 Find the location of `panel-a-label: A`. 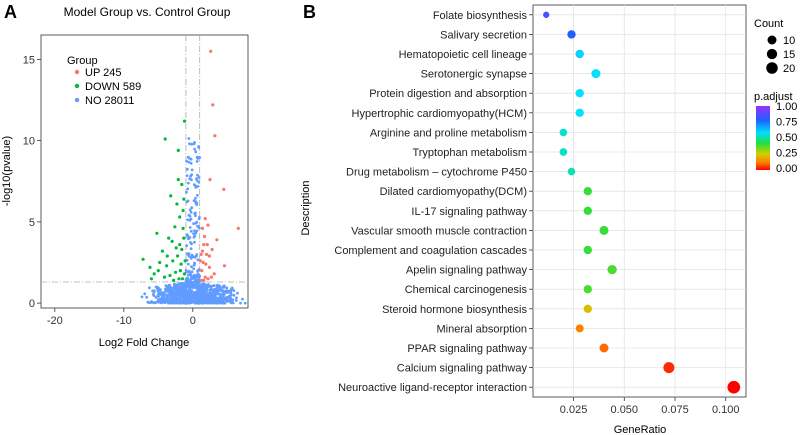

panel-a-label: A is located at coordinates (10, 12).